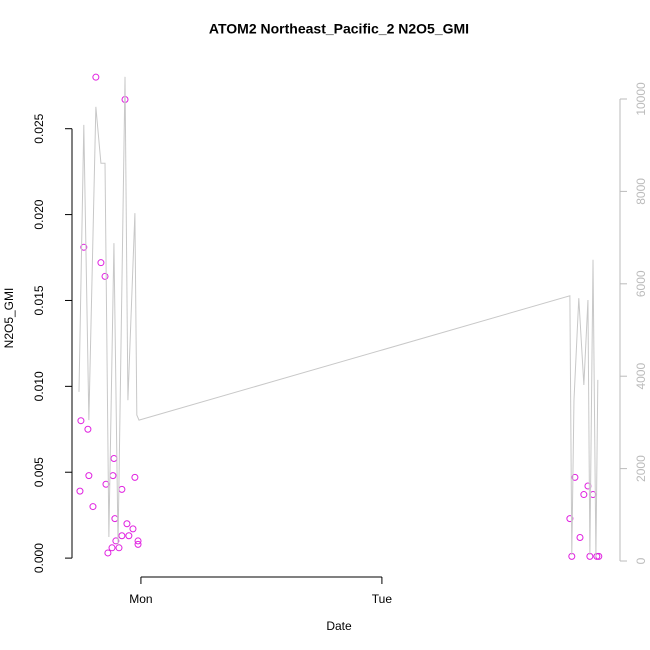 Image resolution: width=650 pixels, height=650 pixels. Describe the element at coordinates (641, 560) in the screenshot. I see `y2-tick-label: 0` at that location.